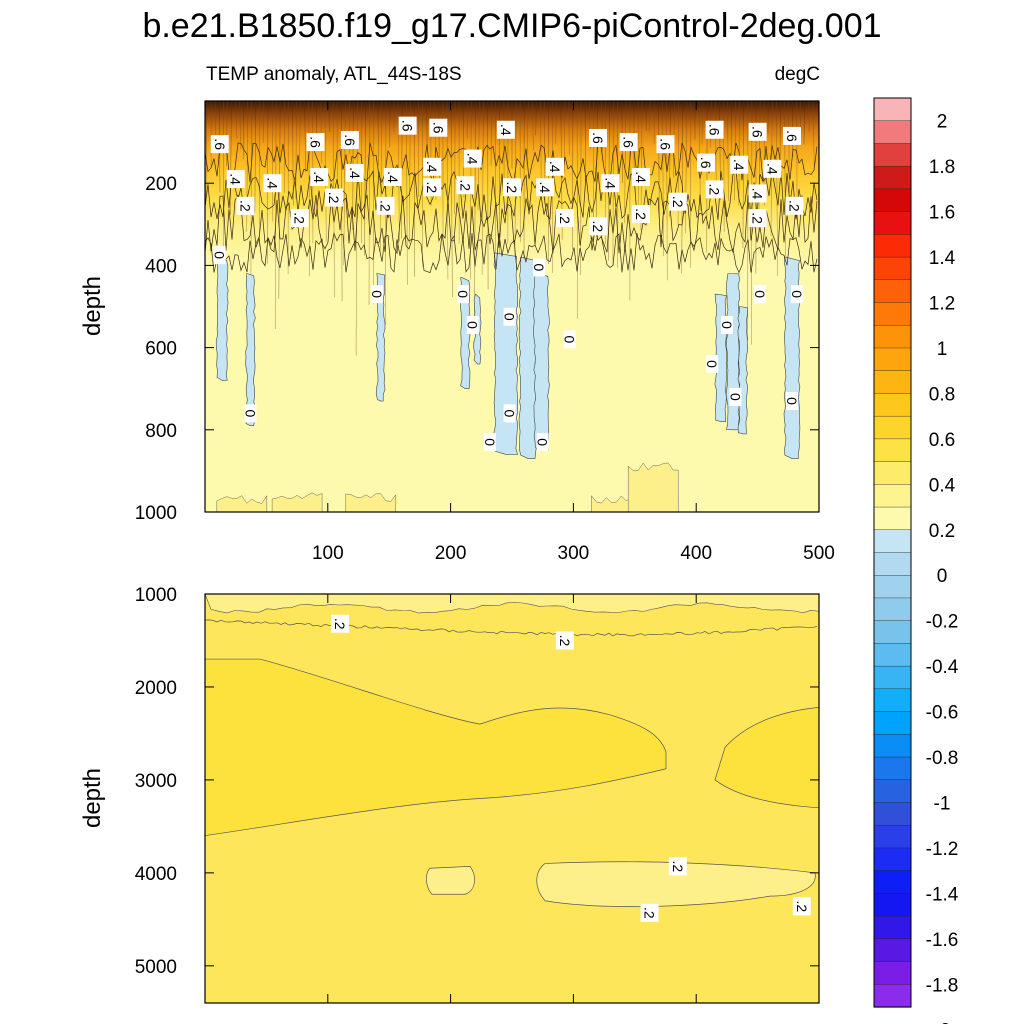  Describe the element at coordinates (942, 349) in the screenshot. I see `colorbar-label: 1` at that location.